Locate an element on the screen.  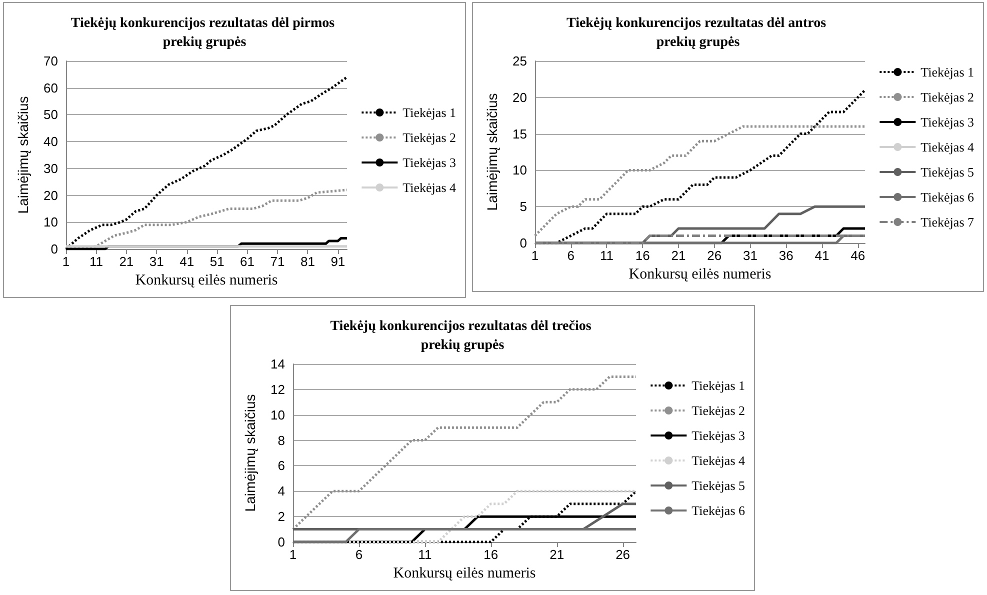
y-tick-label: 12 is located at coordinates (277, 389).